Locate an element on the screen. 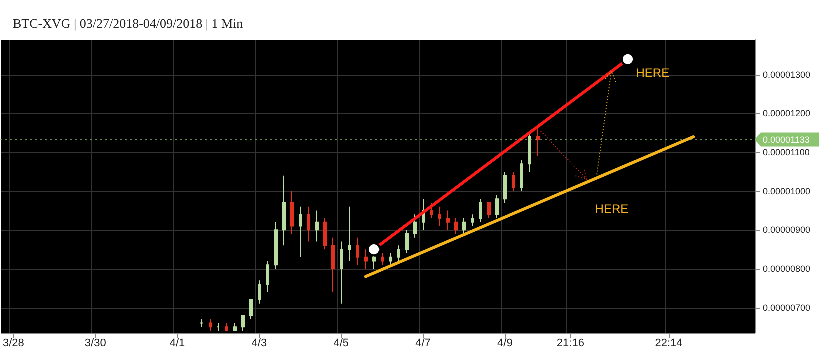  y-tick-label: 0.00001200 is located at coordinates (787, 113).